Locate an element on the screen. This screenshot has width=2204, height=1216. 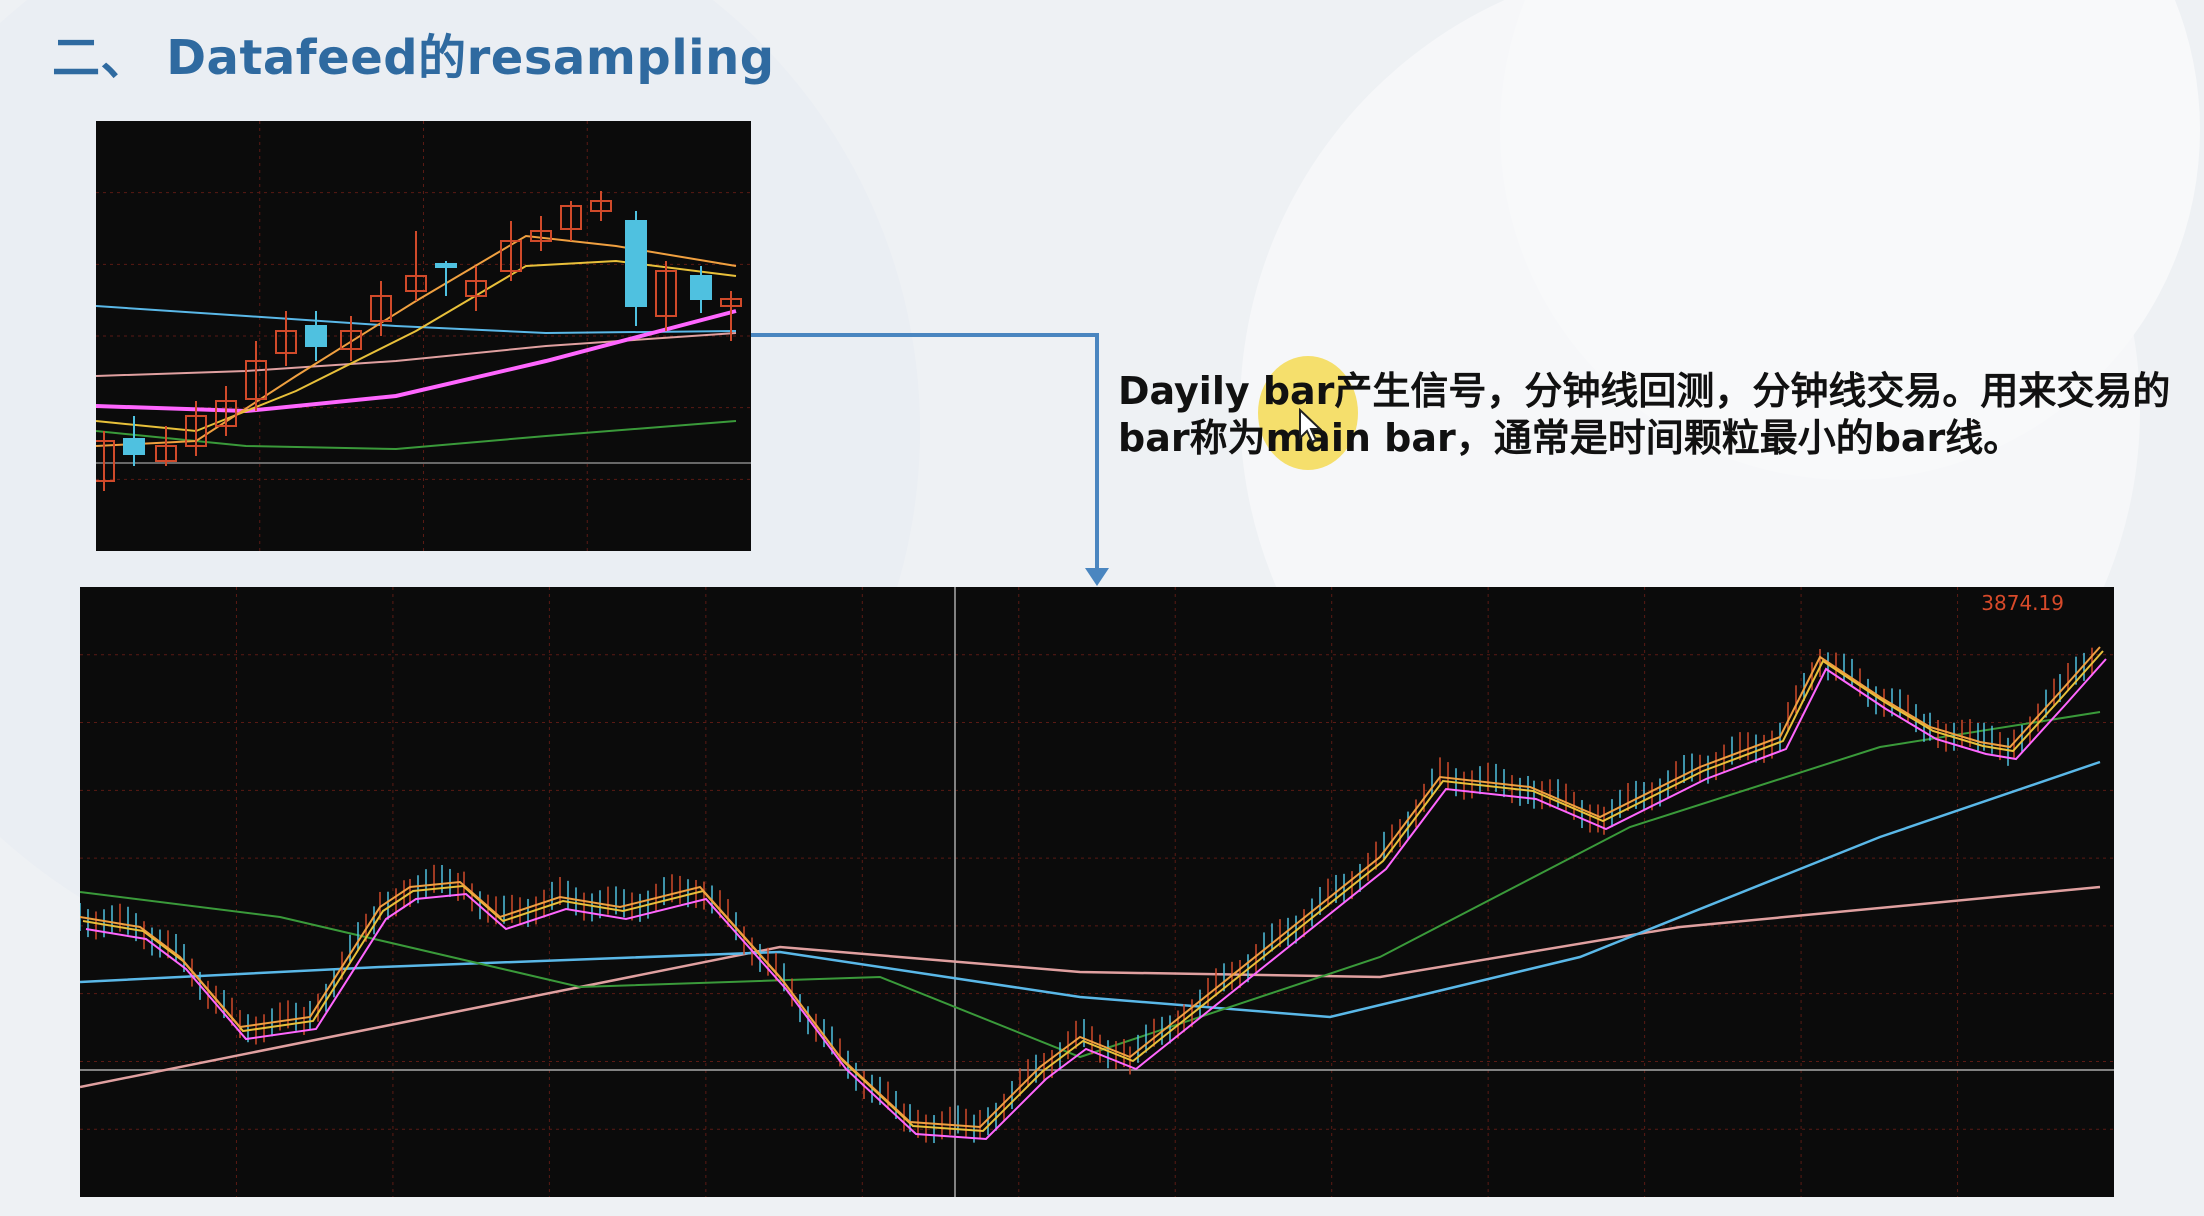
price-label: 3874.19 is located at coordinates (2022, 603).